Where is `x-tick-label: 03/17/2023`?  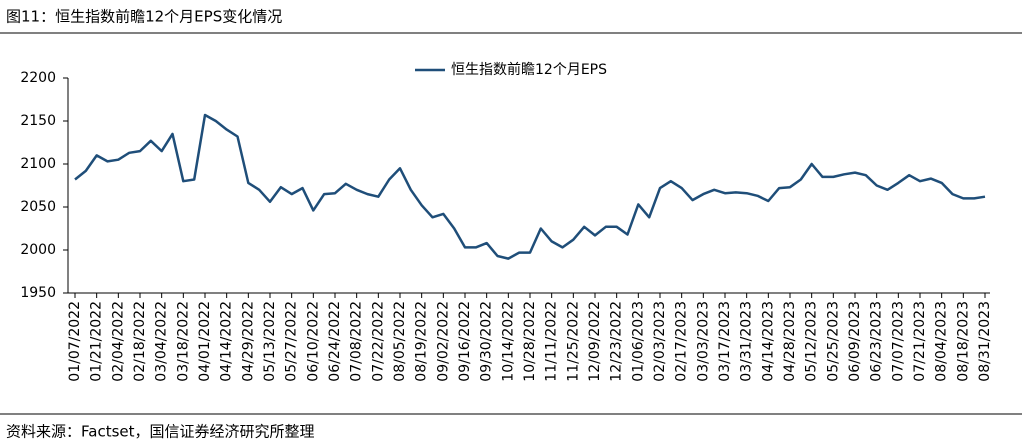 x-tick-label: 03/17/2023 is located at coordinates (725, 341).